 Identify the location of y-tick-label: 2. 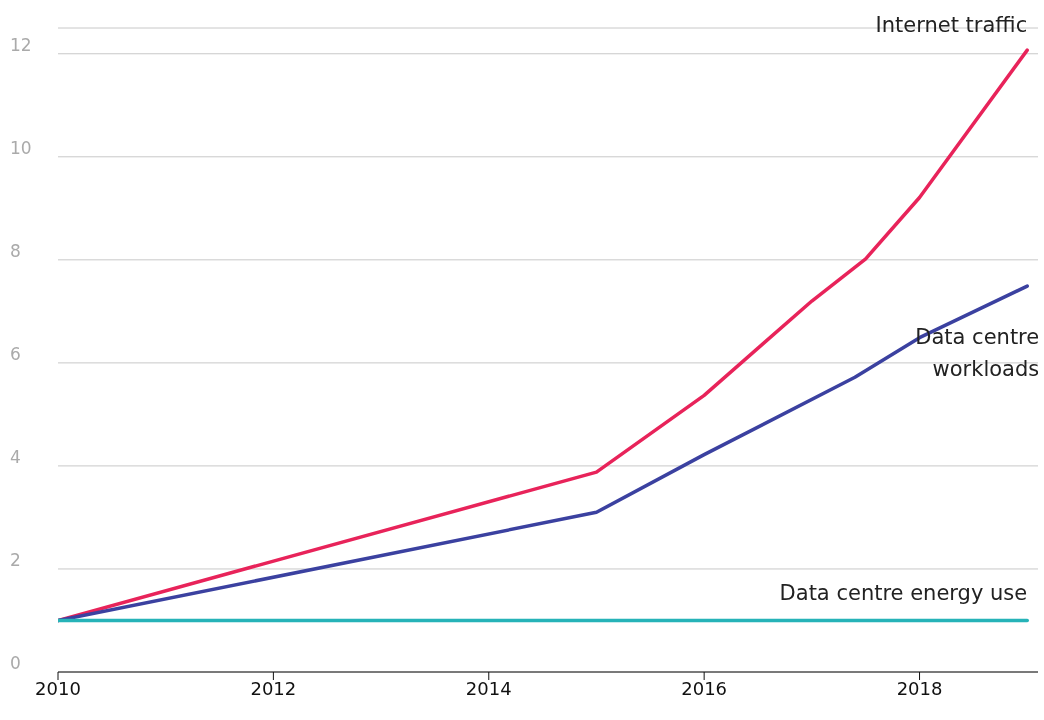
(15, 559).